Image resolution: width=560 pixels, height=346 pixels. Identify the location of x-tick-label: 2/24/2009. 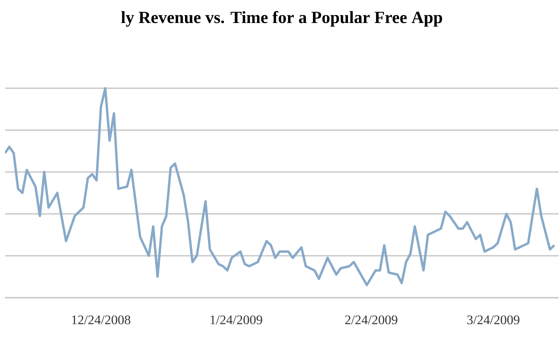
(371, 319).